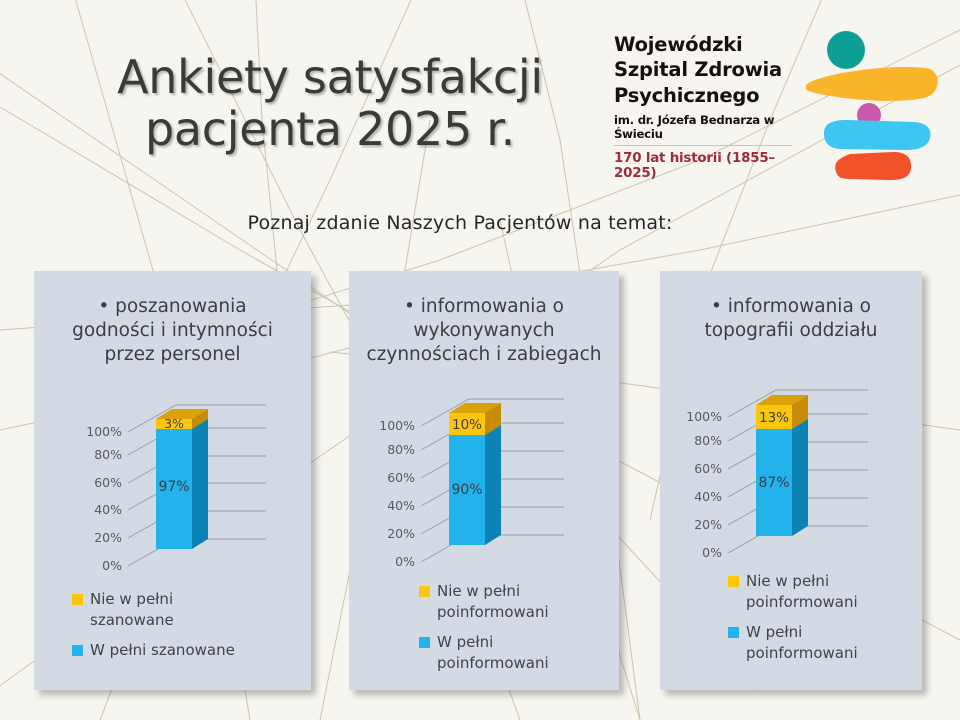  What do you see at coordinates (708, 496) in the screenshot?
I see `chart-3-ytick-40: 40%` at bounding box center [708, 496].